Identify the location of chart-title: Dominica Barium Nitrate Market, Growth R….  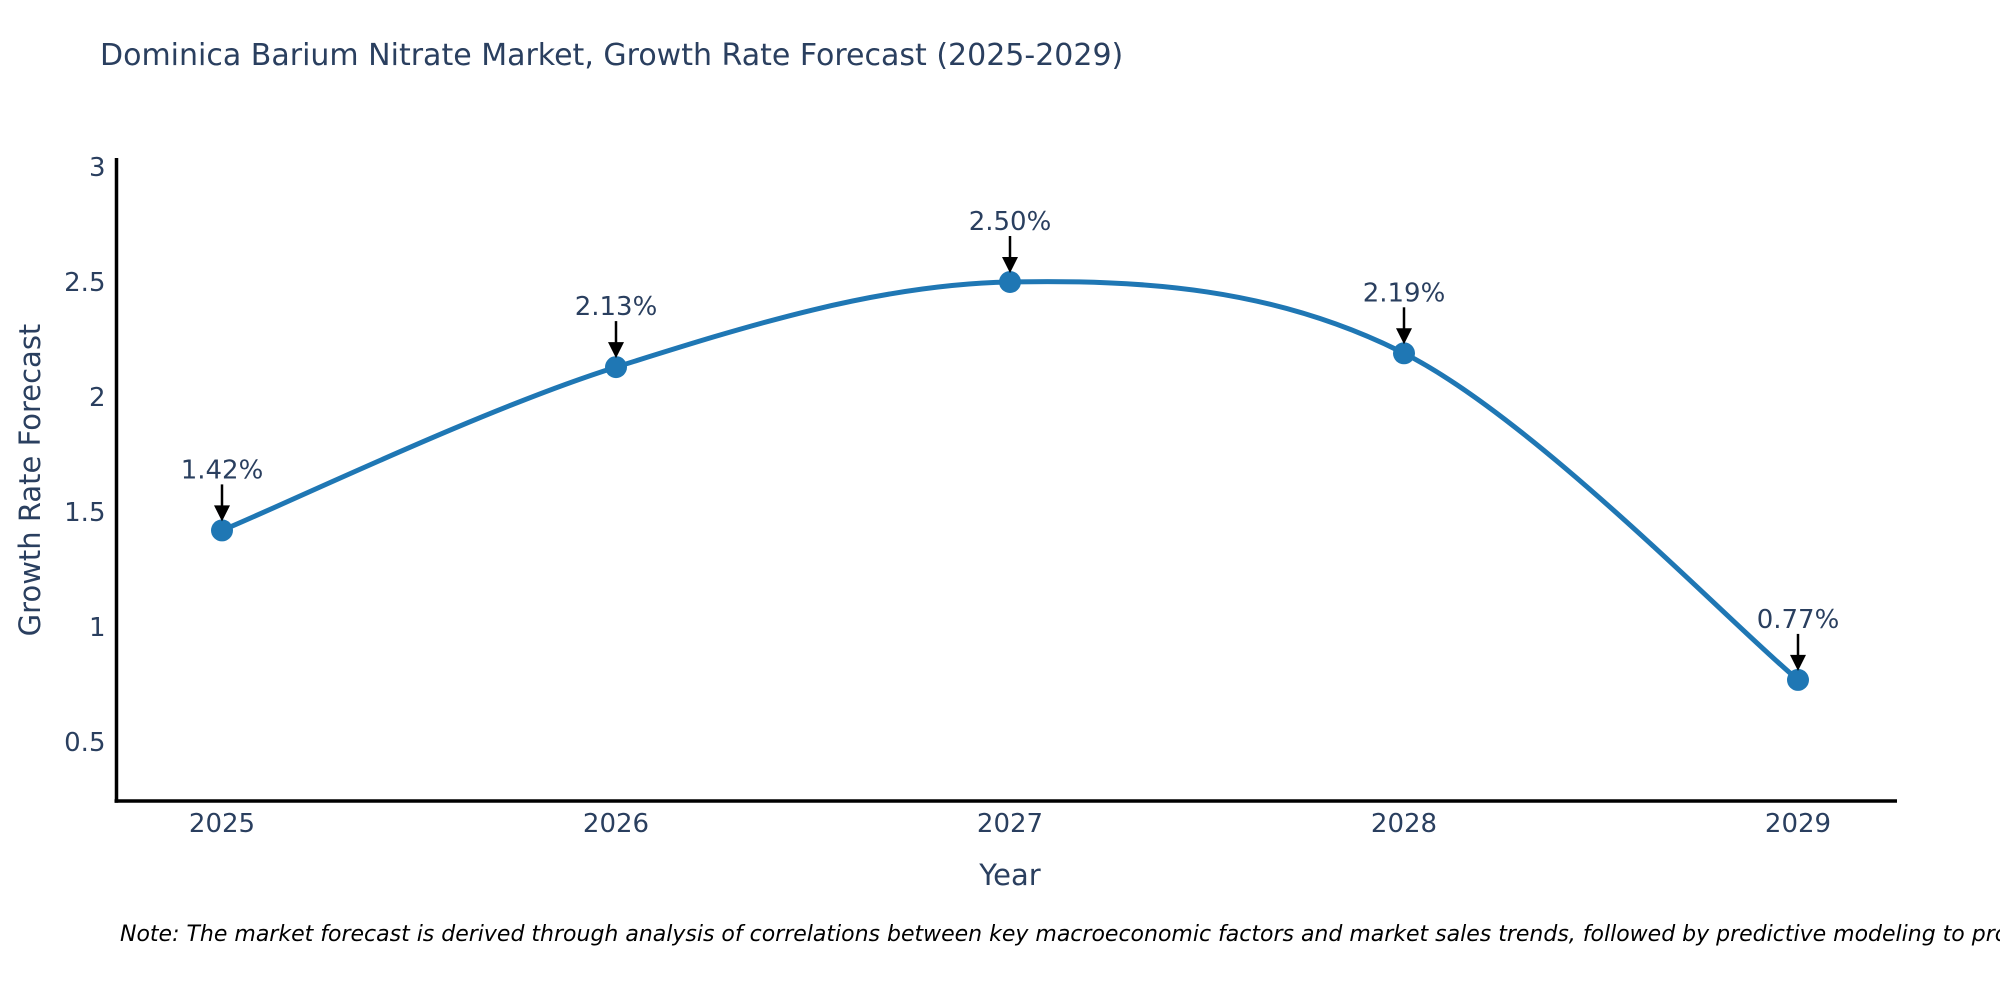
(612, 55).